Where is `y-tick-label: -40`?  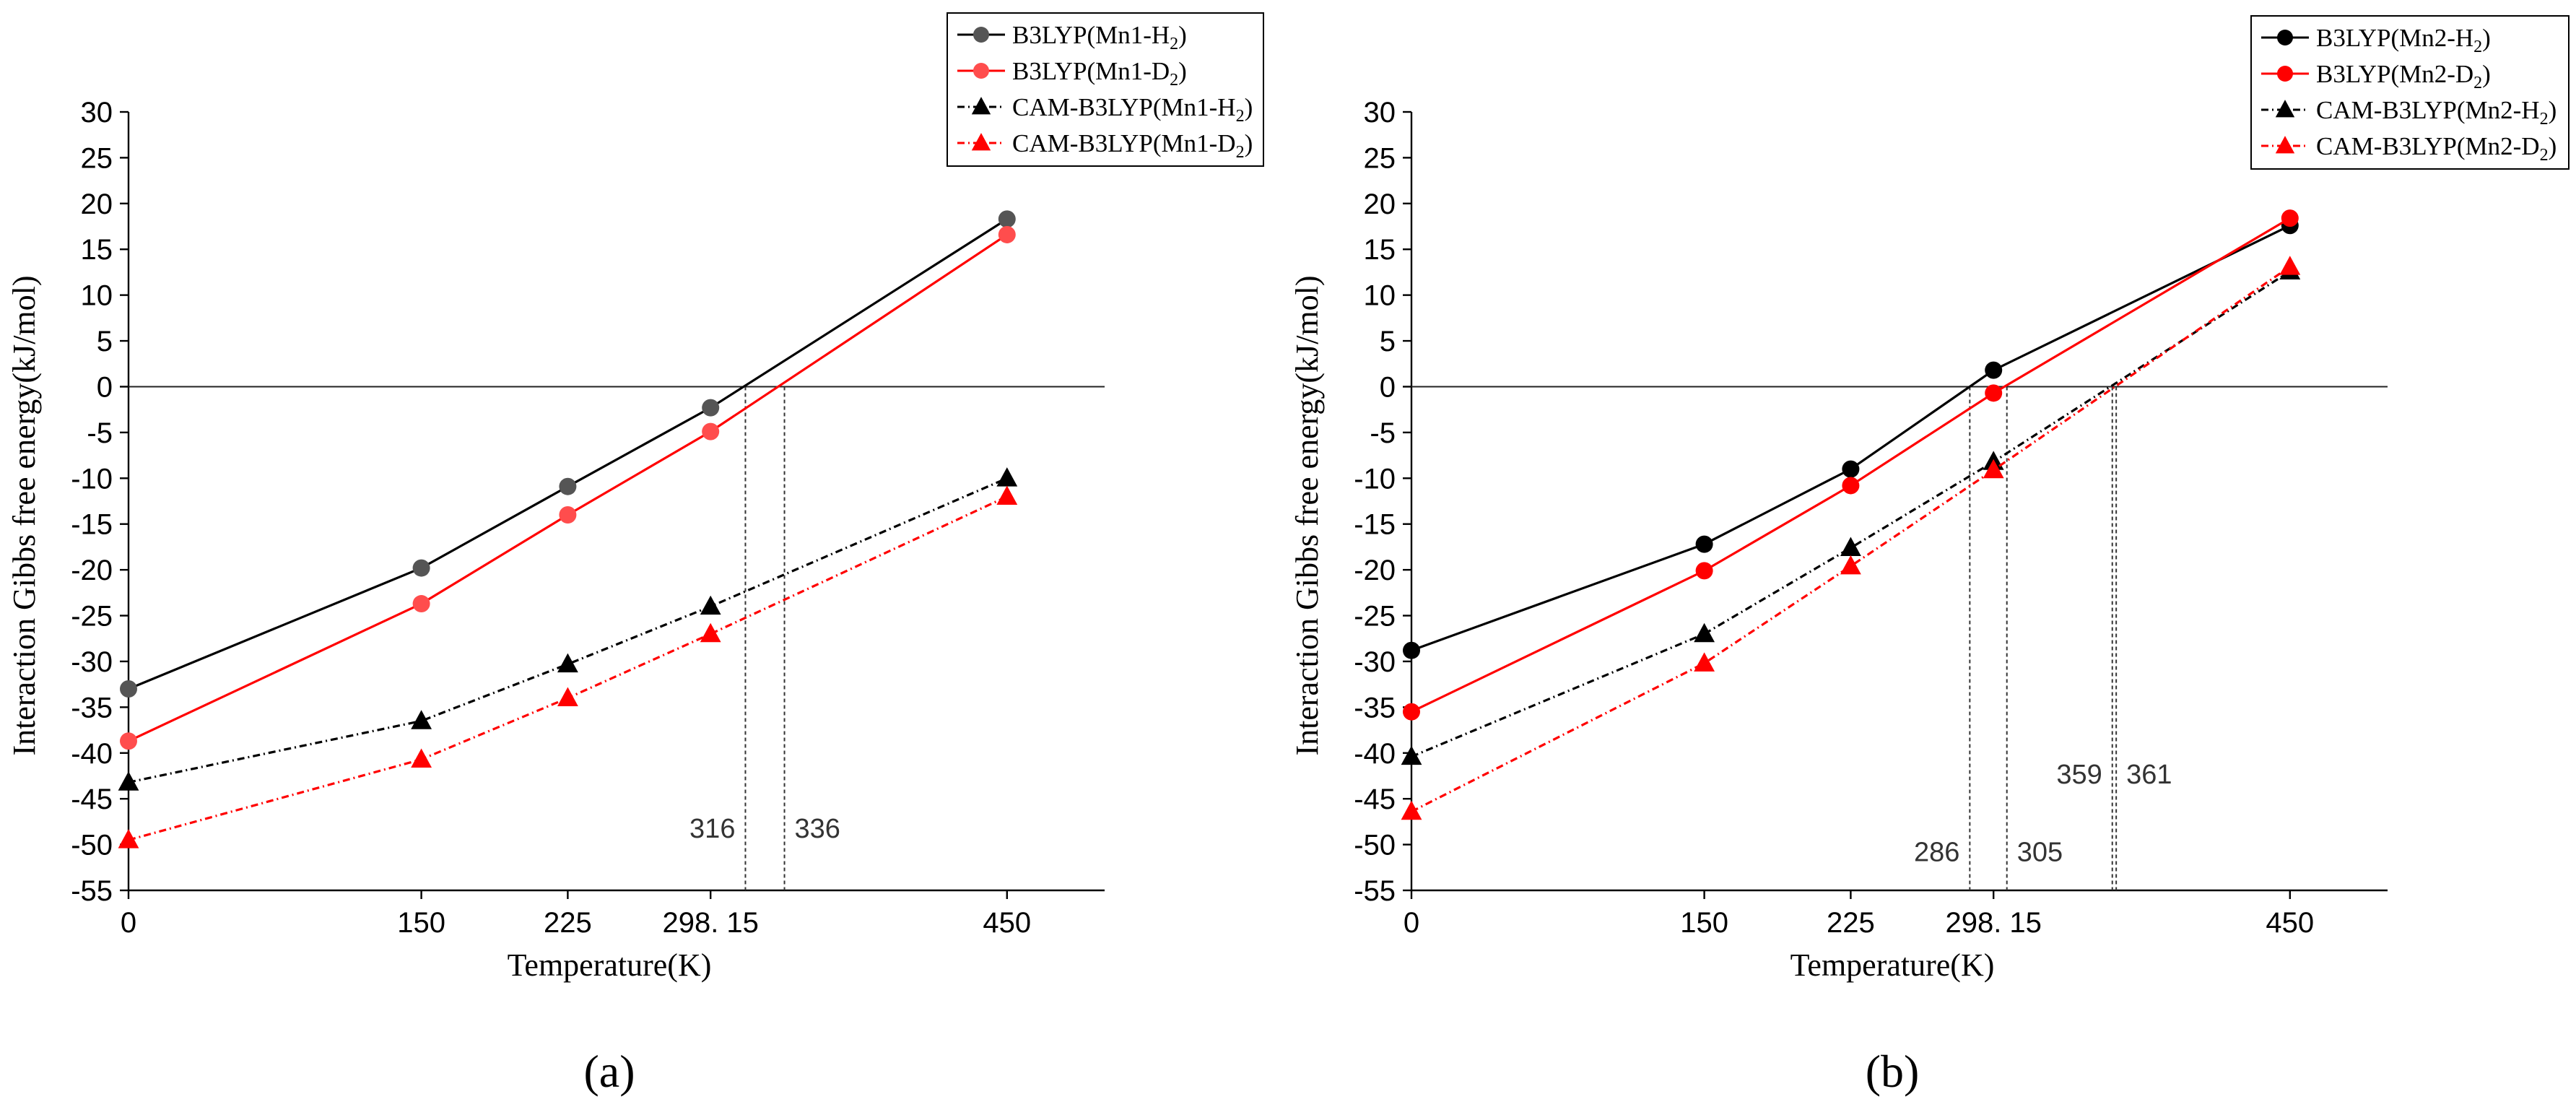 y-tick-label: -40 is located at coordinates (1375, 754).